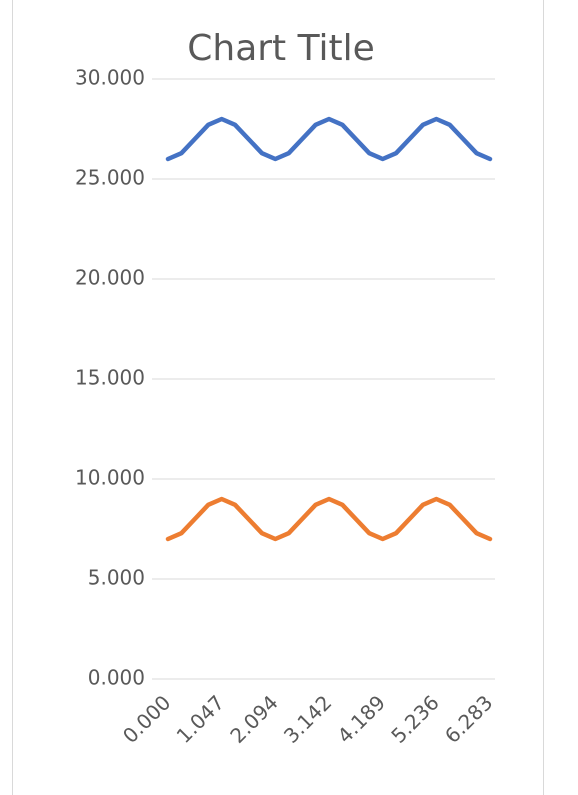 The width and height of the screenshot is (578, 795). I want to click on chart-title: Chart Title, so click(281, 48).